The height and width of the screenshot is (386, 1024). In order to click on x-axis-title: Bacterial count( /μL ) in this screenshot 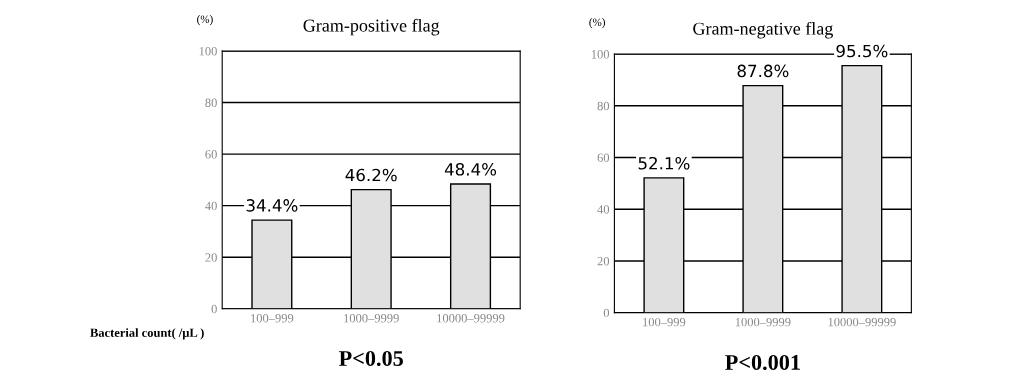, I will do `click(147, 334)`.